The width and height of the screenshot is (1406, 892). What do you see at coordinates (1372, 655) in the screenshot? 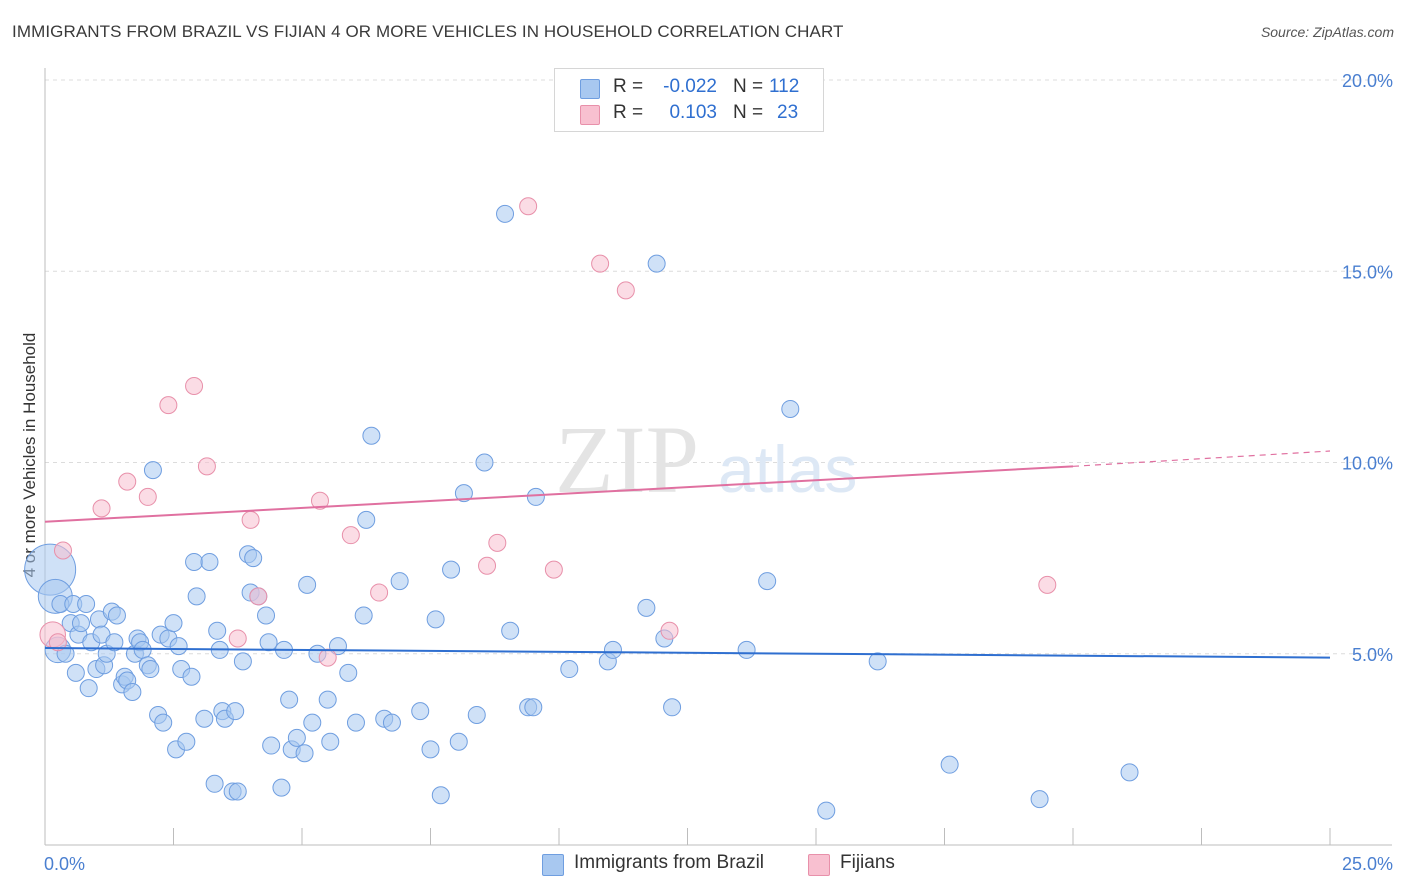
I see `y-tick-label: 5.0%` at bounding box center [1372, 655].